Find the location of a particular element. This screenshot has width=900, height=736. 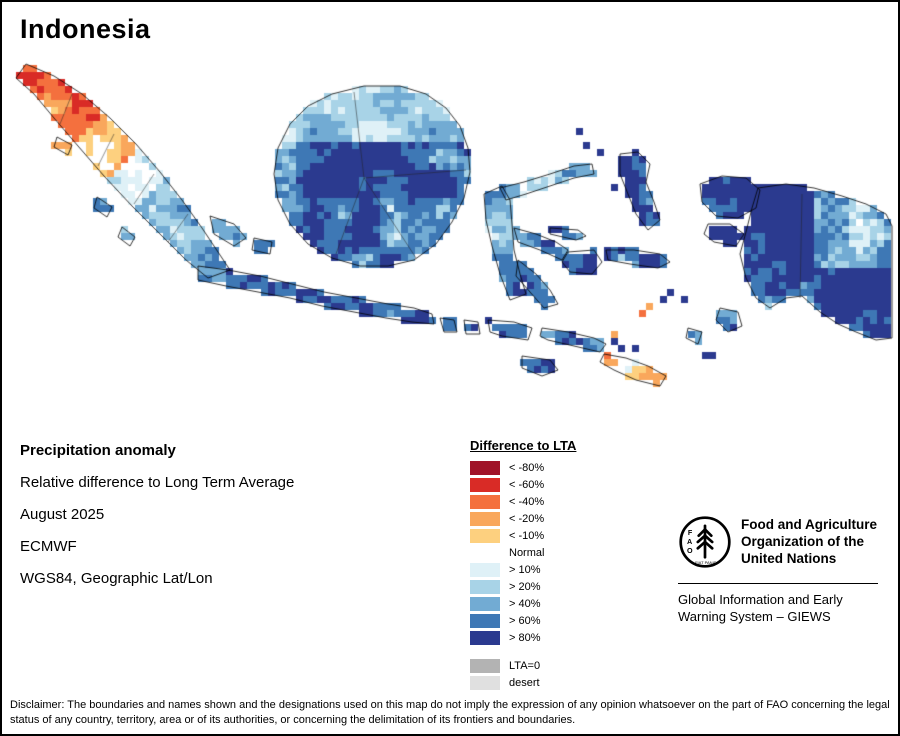

legend-label: > 80% is located at coordinates (525, 638).